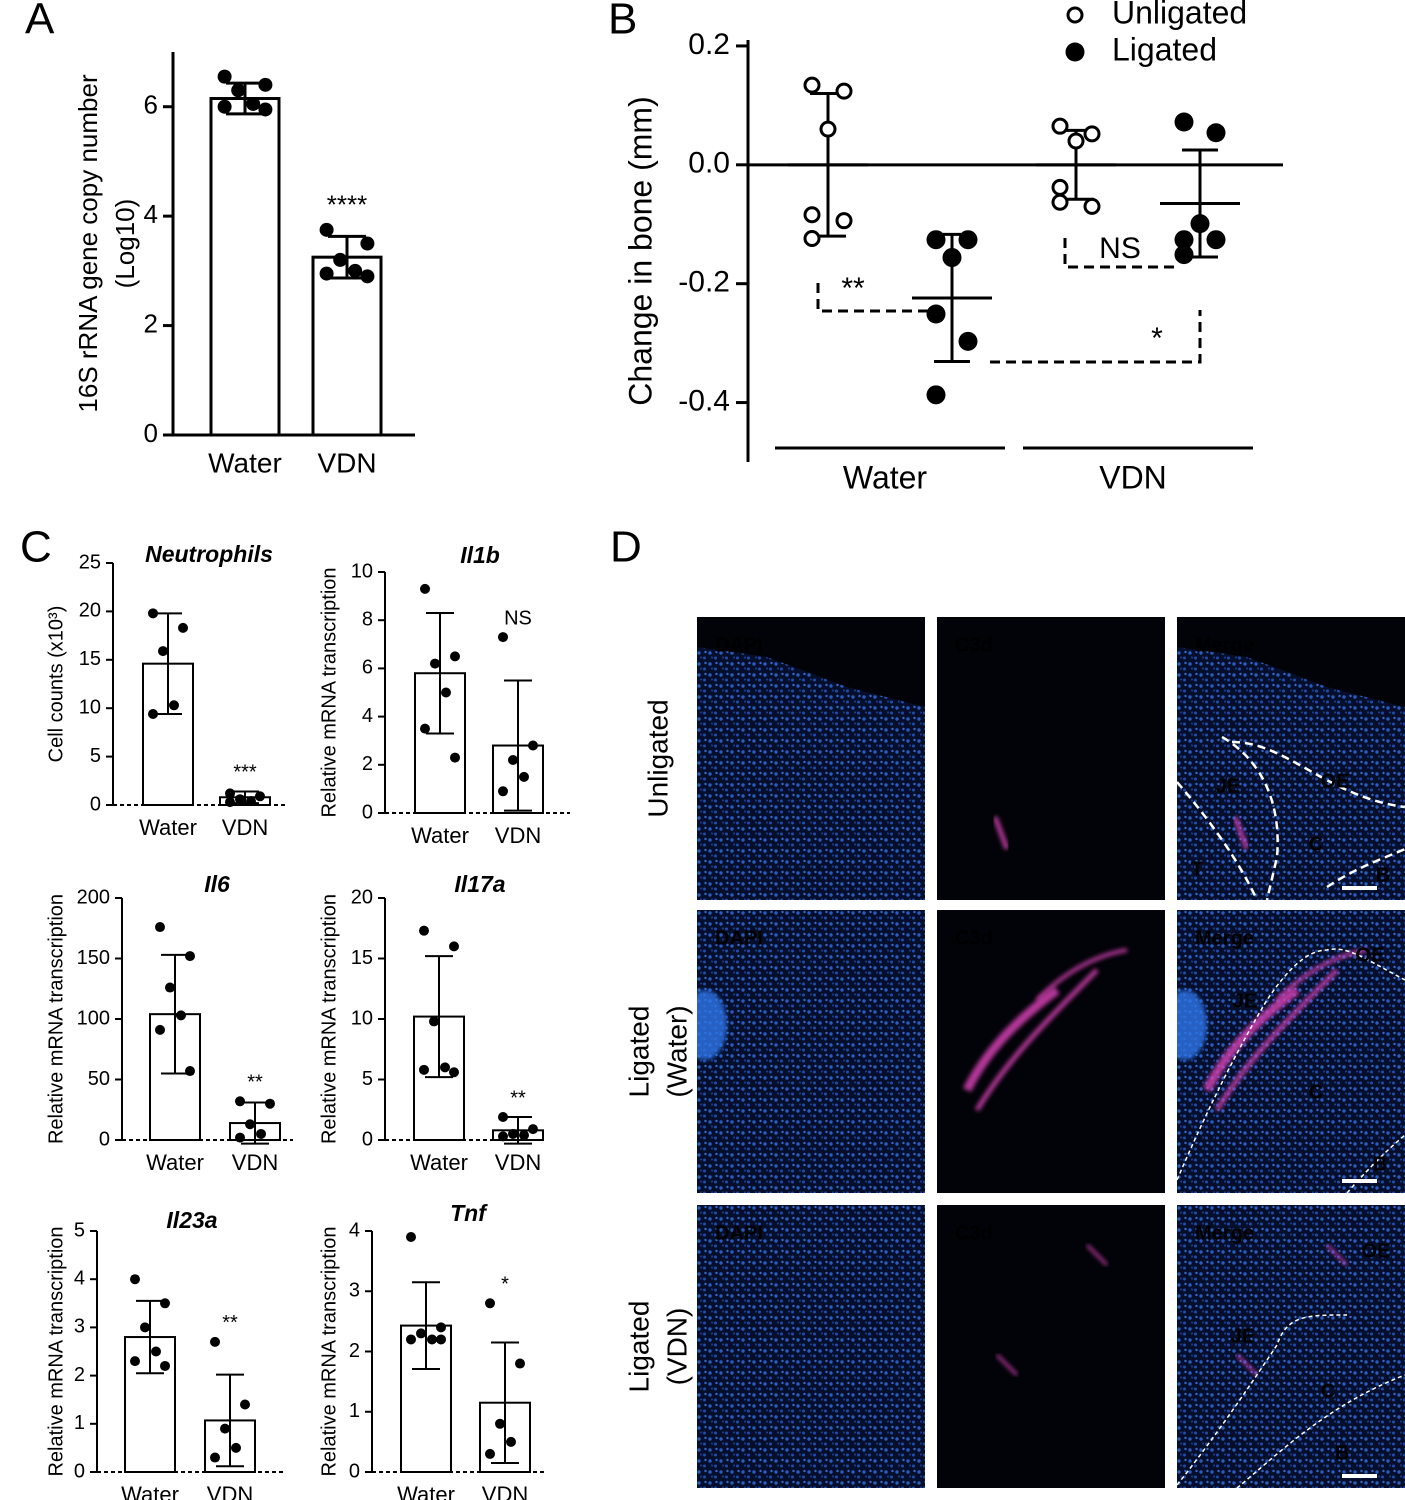  Describe the element at coordinates (469, 1213) in the screenshot. I see `chart-title: Tnf` at that location.